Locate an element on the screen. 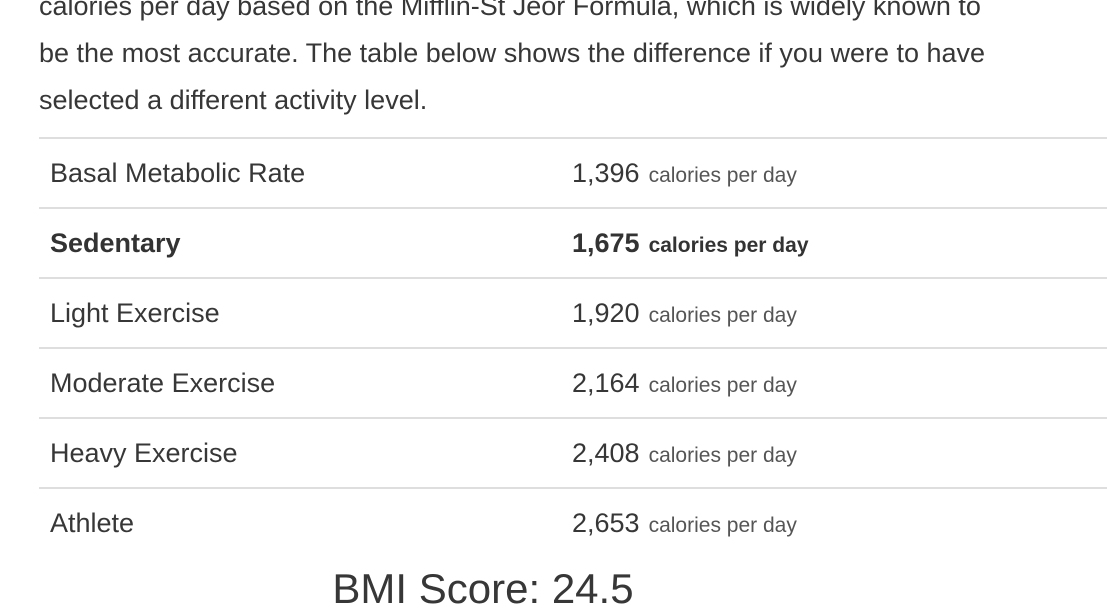 Image resolution: width=1107 pixels, height=613 pixels. row-athlete: Athlete 2,653 calories per day is located at coordinates (573, 522).